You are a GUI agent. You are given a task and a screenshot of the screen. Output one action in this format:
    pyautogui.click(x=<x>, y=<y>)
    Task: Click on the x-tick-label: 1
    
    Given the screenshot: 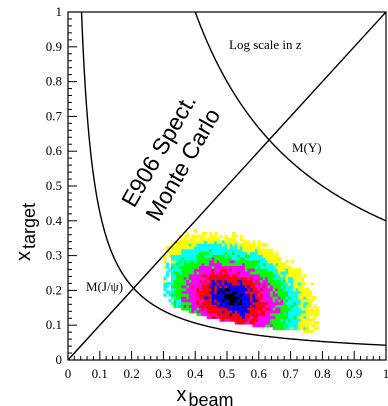 What is the action you would take?
    pyautogui.click(x=385, y=373)
    